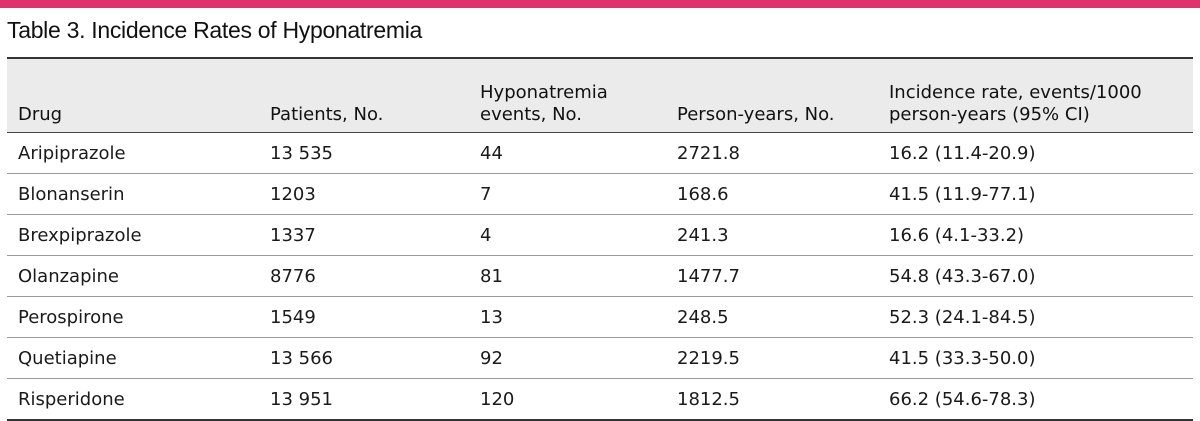 This screenshot has width=1200, height=421. I want to click on cell-person-years: 2721.8, so click(772, 153).